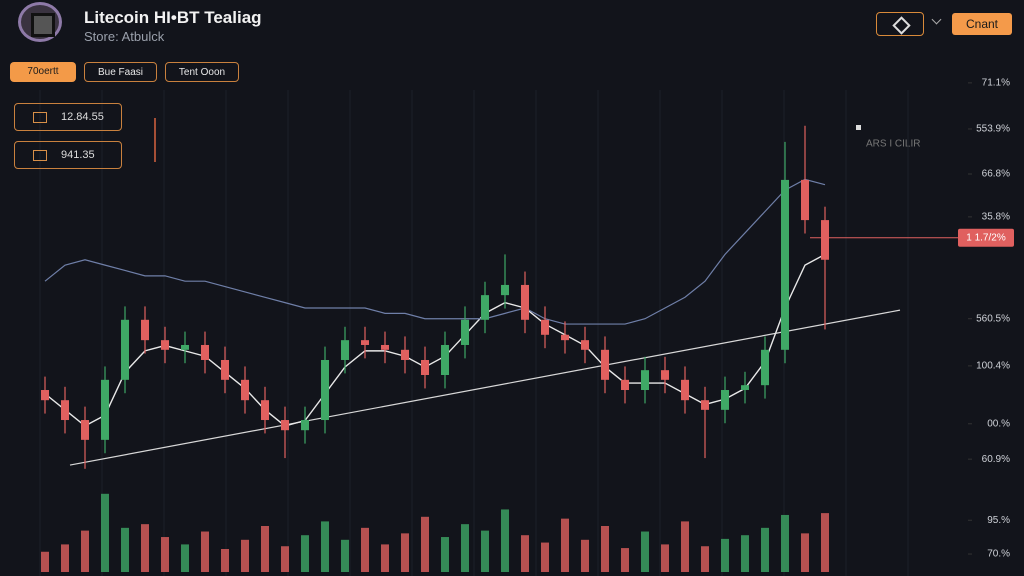 The height and width of the screenshot is (576, 1024). Describe the element at coordinates (858, 127) in the screenshot. I see `marker` at that location.